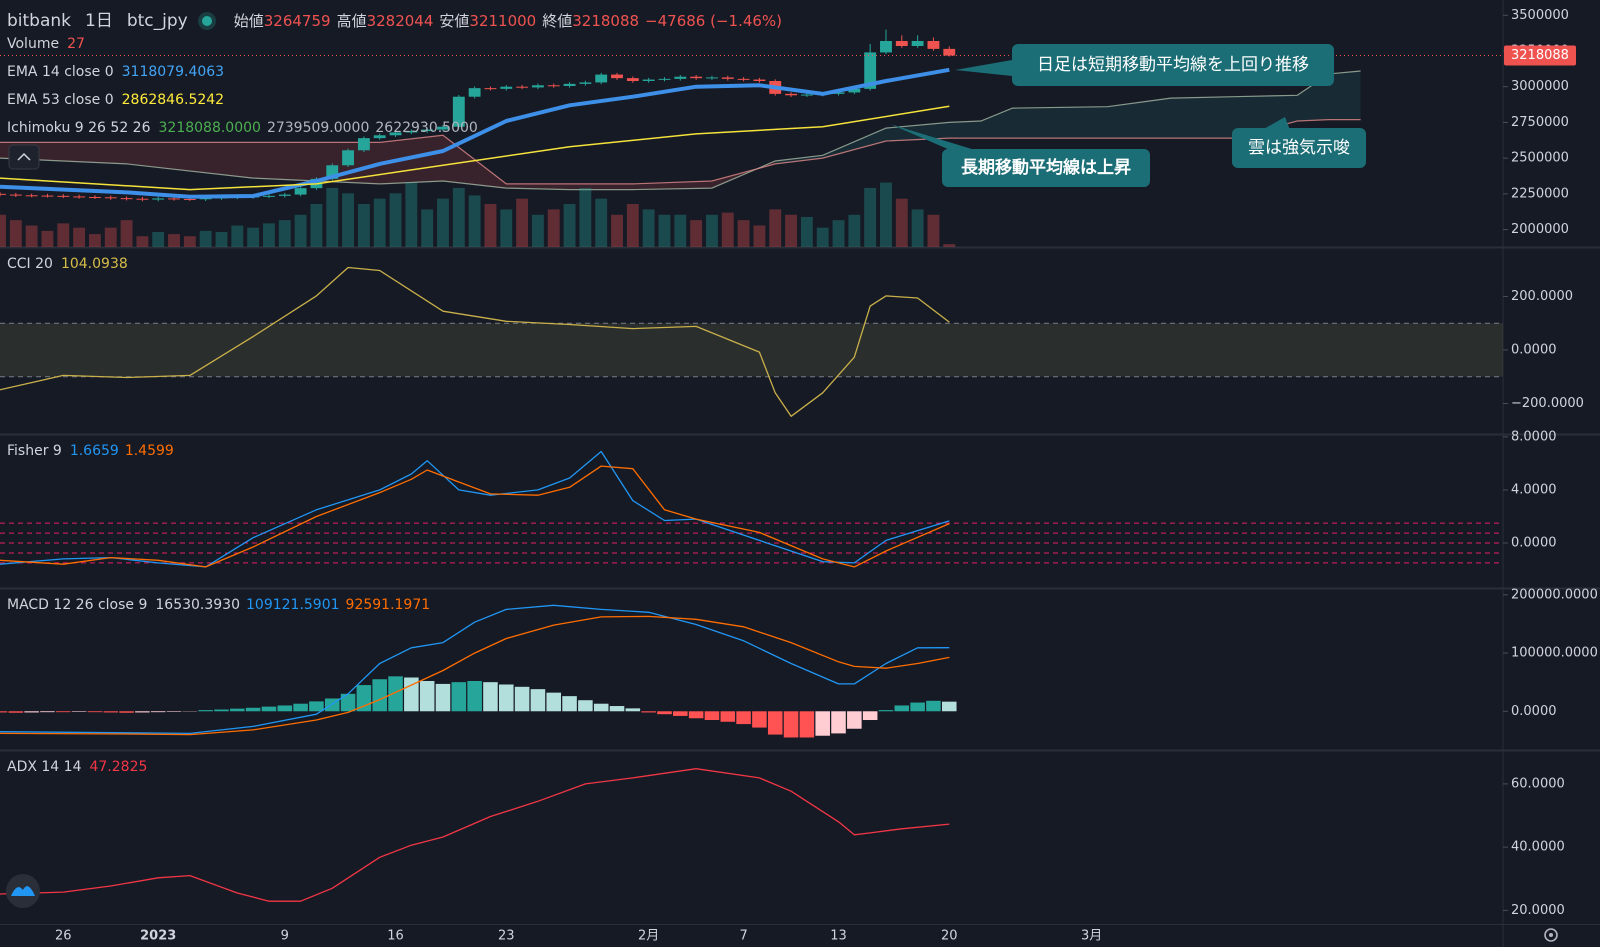 This screenshot has width=1600, height=947. Describe the element at coordinates (1542, 296) in the screenshot. I see `y-tick-label: 200.0000` at that location.